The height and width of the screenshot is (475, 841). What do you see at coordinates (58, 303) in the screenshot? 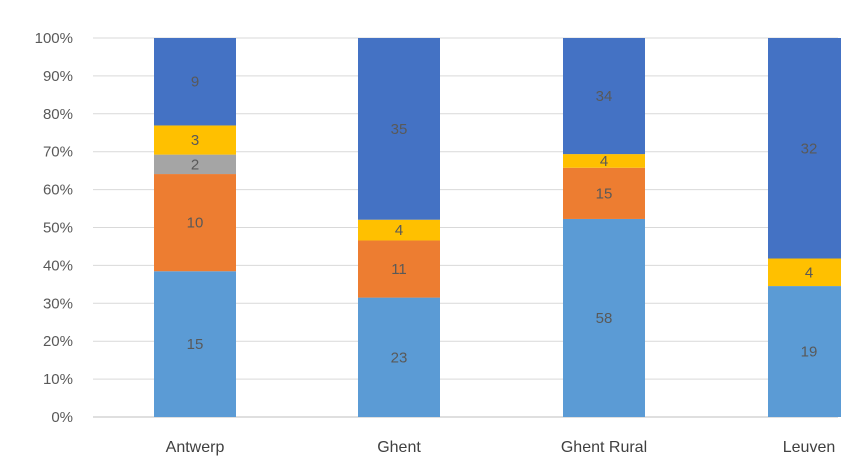
I see `y-tick-label: 30%` at bounding box center [58, 303].